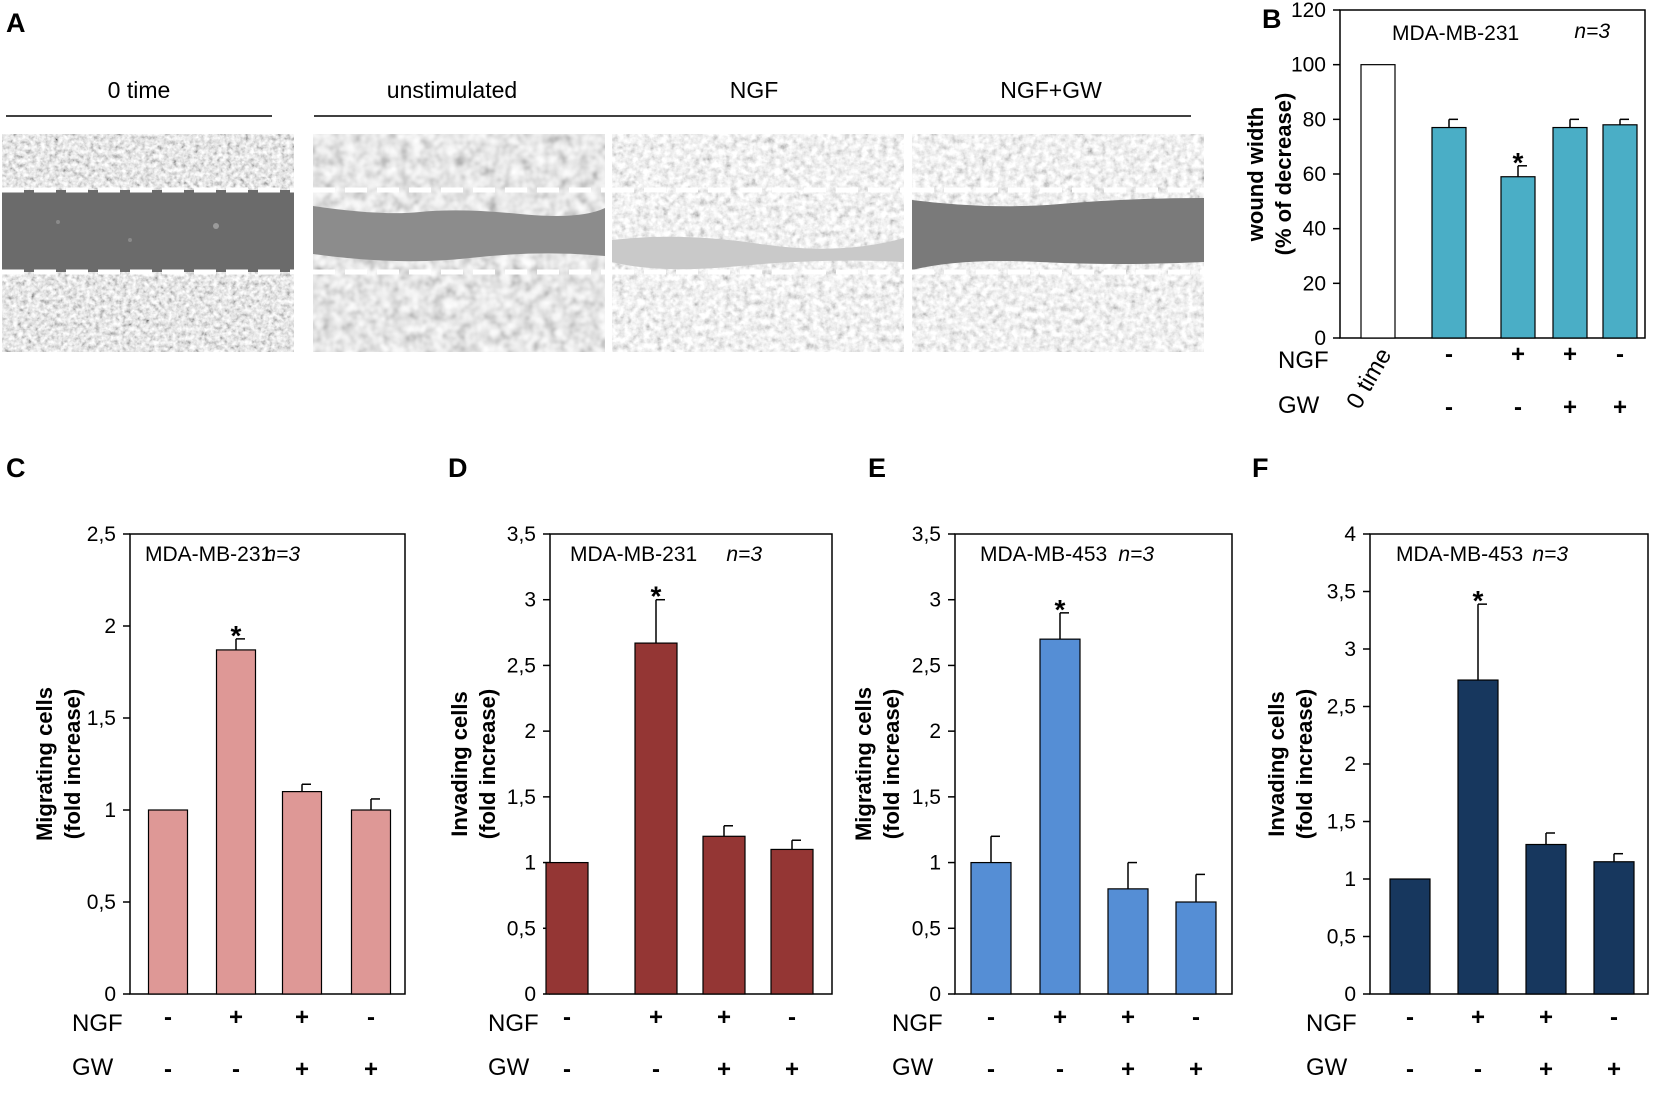 The image size is (1655, 1095). Describe the element at coordinates (148, 243) in the screenshot. I see `scratch-image-0-time` at that location.